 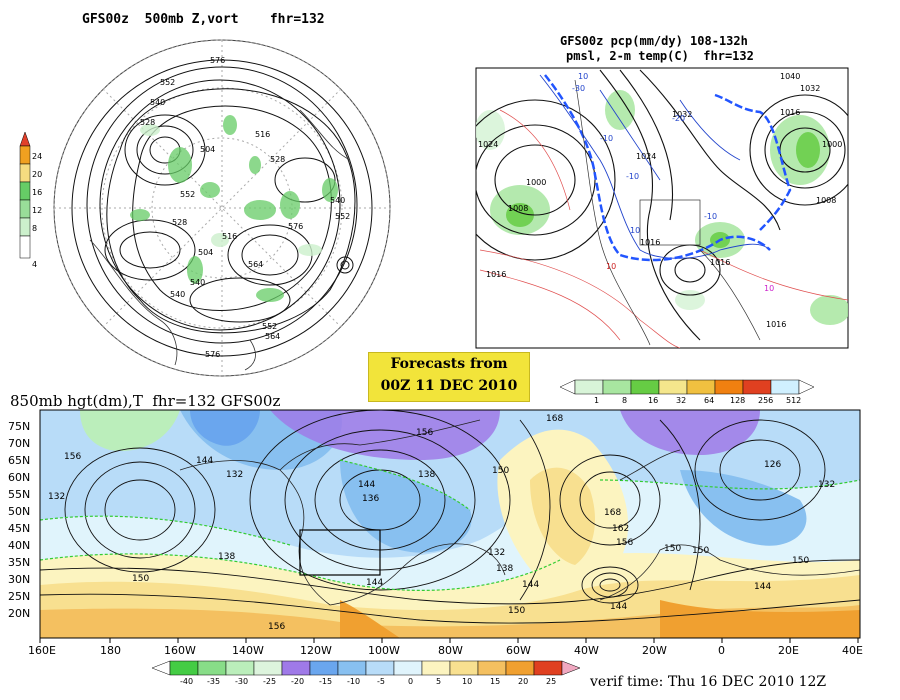 What do you see at coordinates (679, 118) in the screenshot?
I see `temp-label: -20` at bounding box center [679, 118].